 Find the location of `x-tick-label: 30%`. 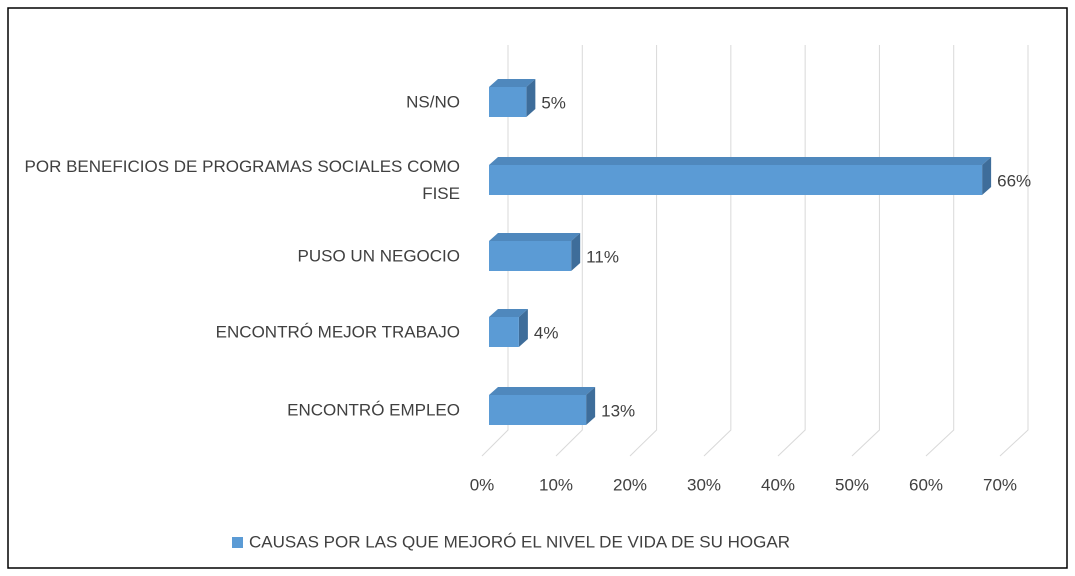

x-tick-label: 30% is located at coordinates (704, 484).